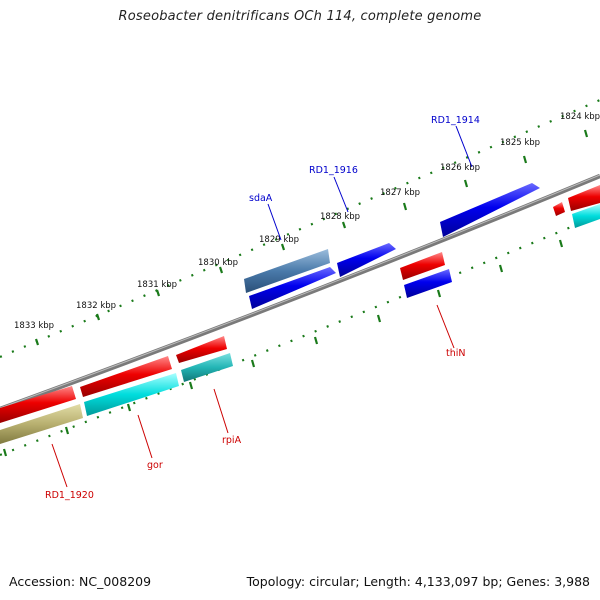 The width and height of the screenshot is (600, 600). Describe the element at coordinates (80, 581) in the screenshot. I see `accession-text: Accession: NC_008209` at that location.